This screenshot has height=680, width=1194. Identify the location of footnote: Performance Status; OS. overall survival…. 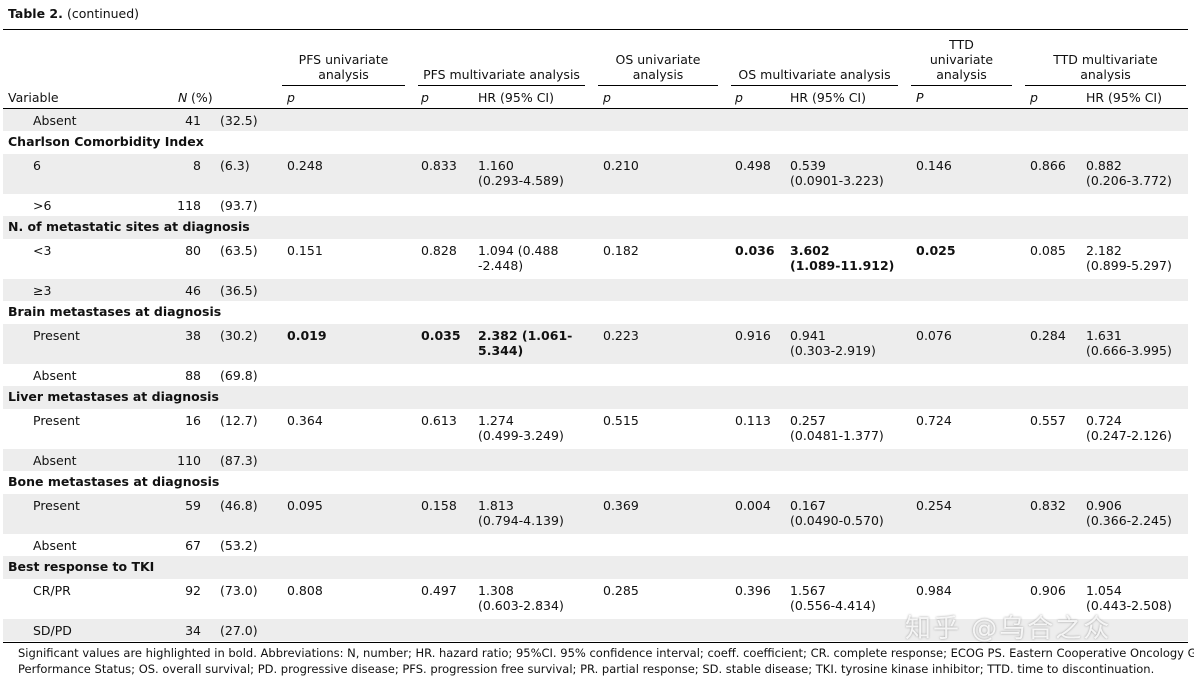
(586, 669).